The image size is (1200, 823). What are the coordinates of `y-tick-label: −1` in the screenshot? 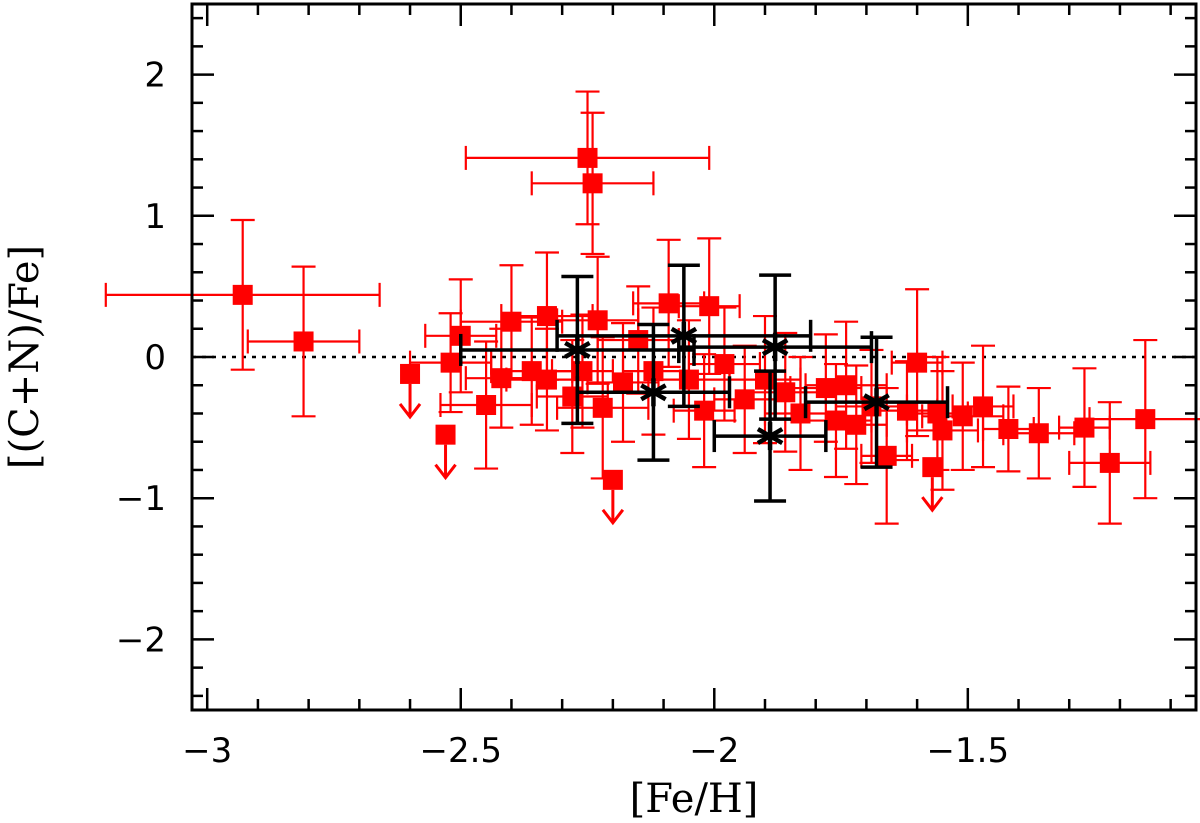 It's located at (141, 499).